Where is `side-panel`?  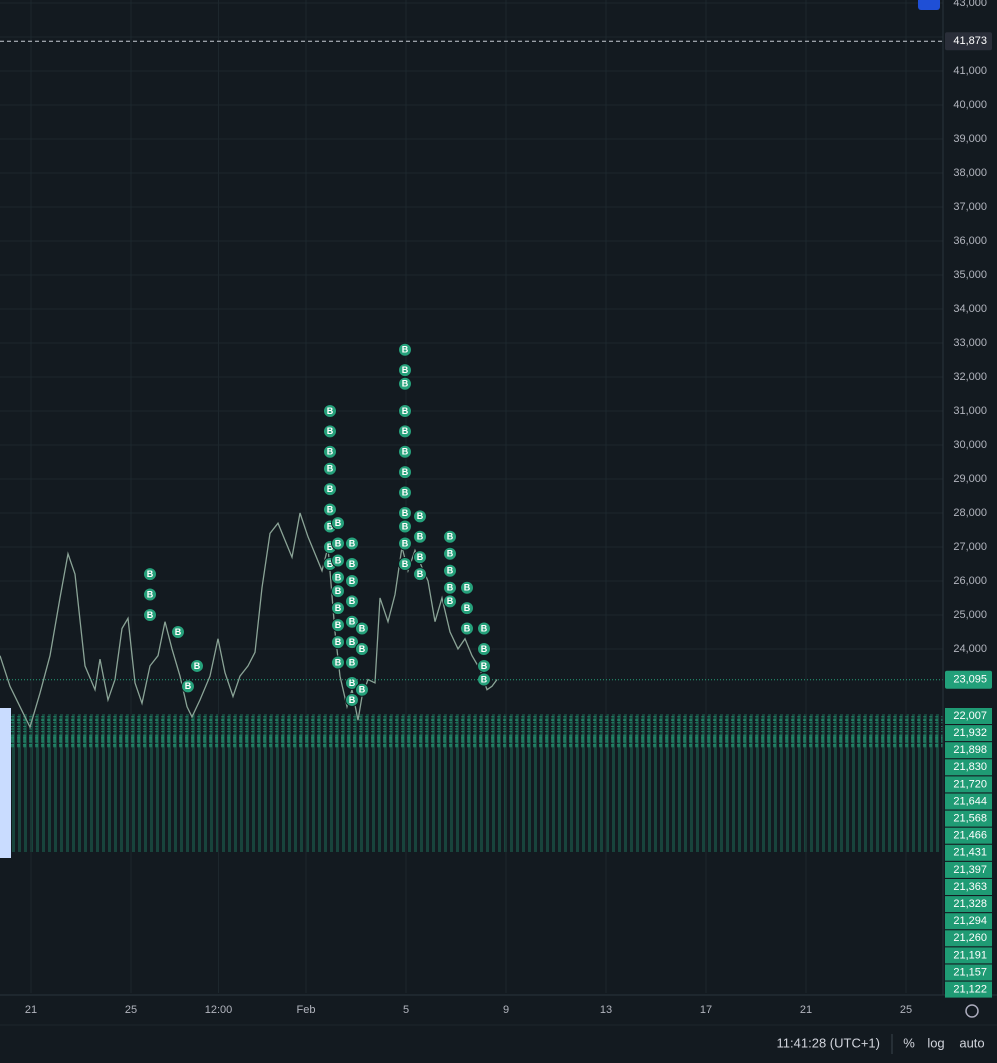 side-panel is located at coordinates (5, 783).